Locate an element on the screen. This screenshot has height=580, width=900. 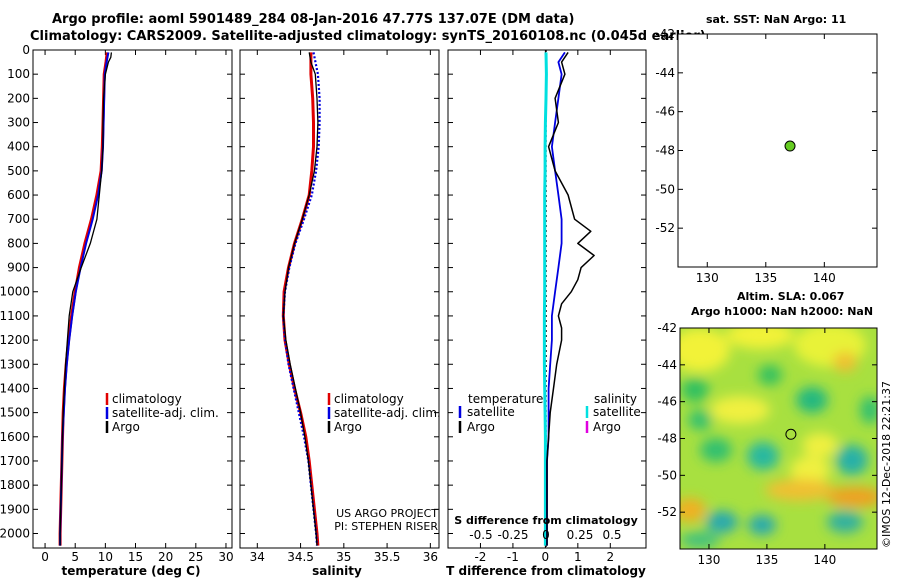
legend-t-argo: Argo is located at coordinates (481, 427).